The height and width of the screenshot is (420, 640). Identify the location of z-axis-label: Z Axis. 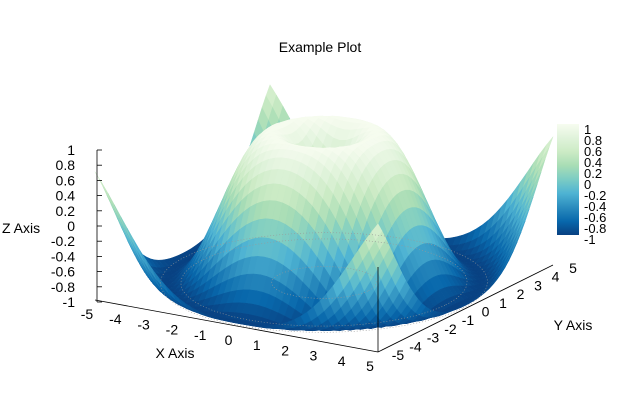
(21, 228).